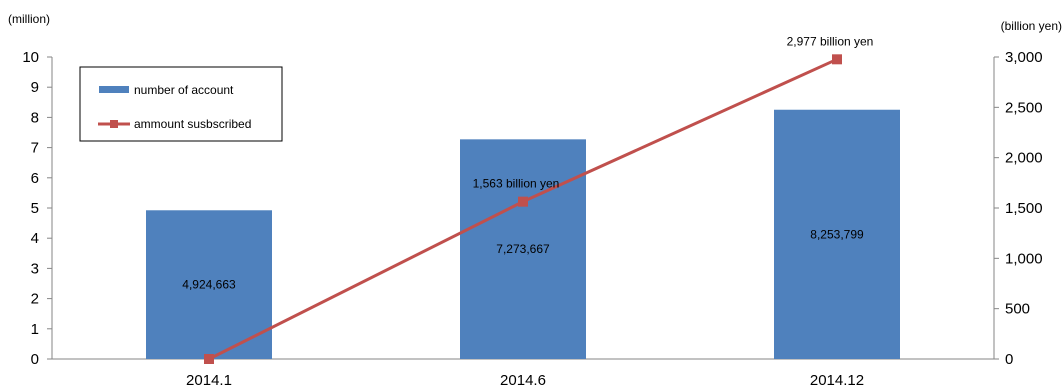 The height and width of the screenshot is (387, 1064). Describe the element at coordinates (35, 87) in the screenshot. I see `left-tick-label: 9` at that location.